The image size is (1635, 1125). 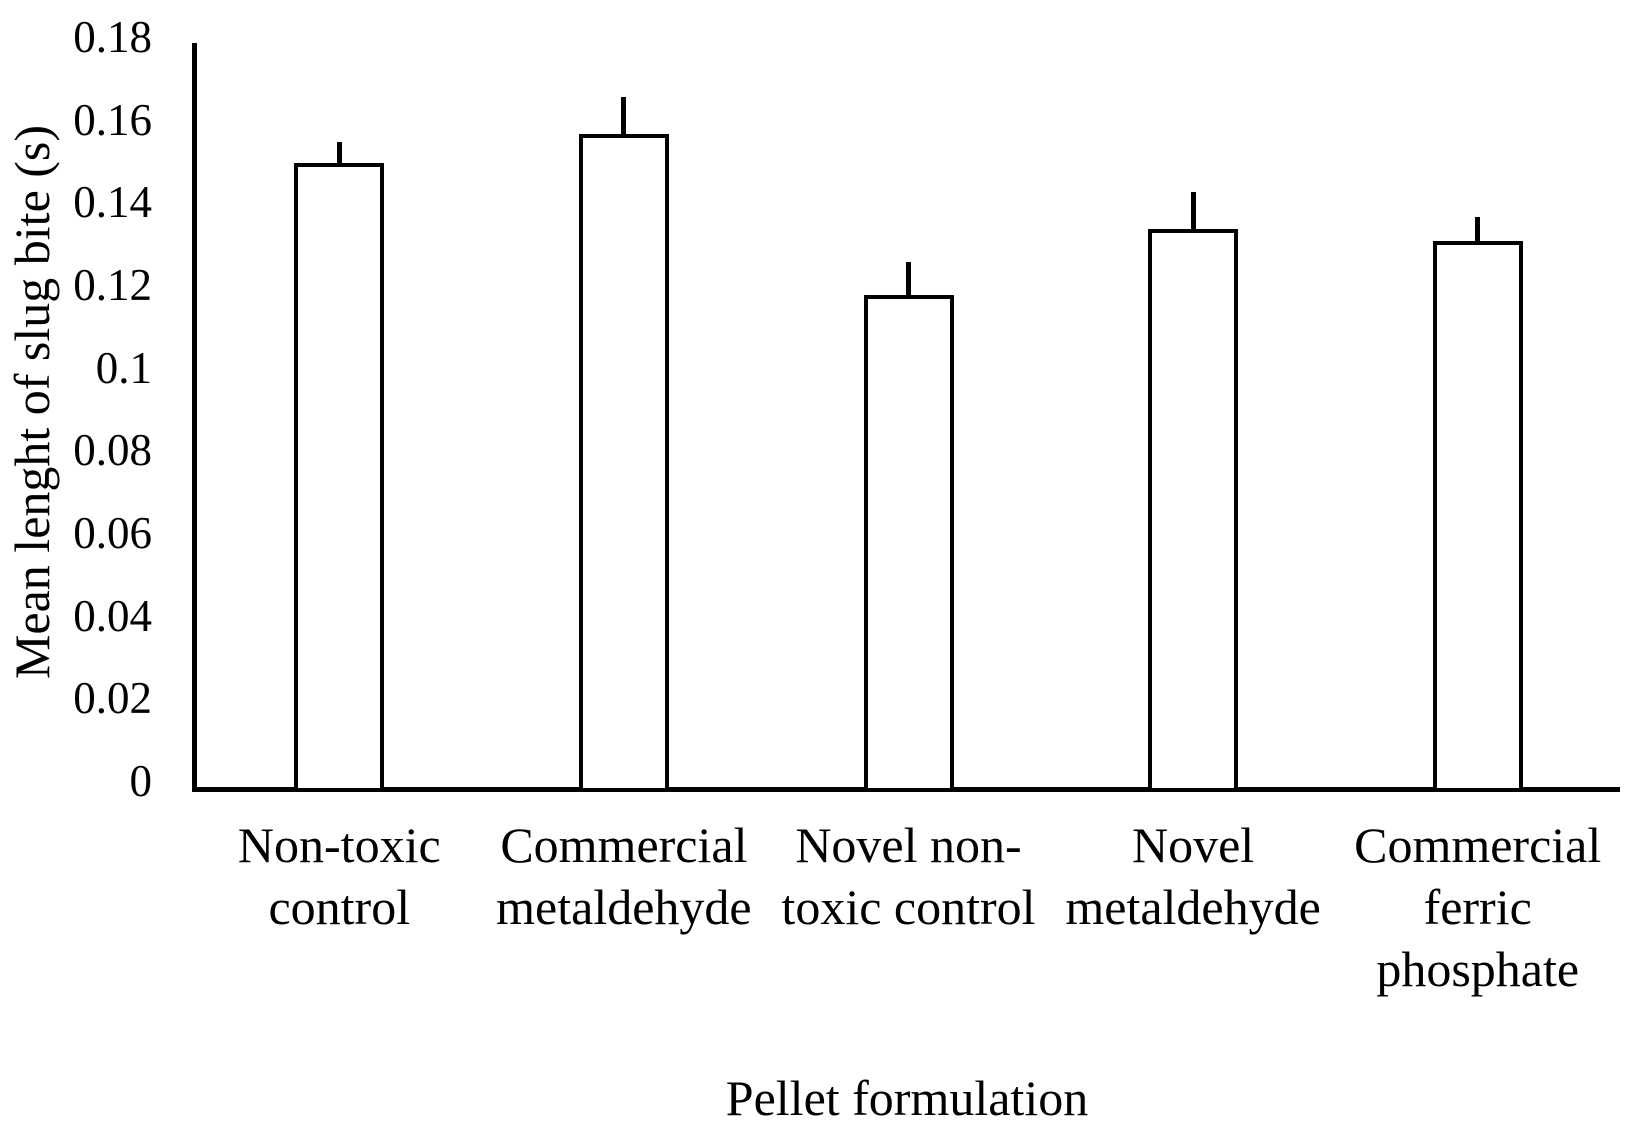 What do you see at coordinates (112, 615) in the screenshot?
I see `y-tick-label: 0.04` at bounding box center [112, 615].